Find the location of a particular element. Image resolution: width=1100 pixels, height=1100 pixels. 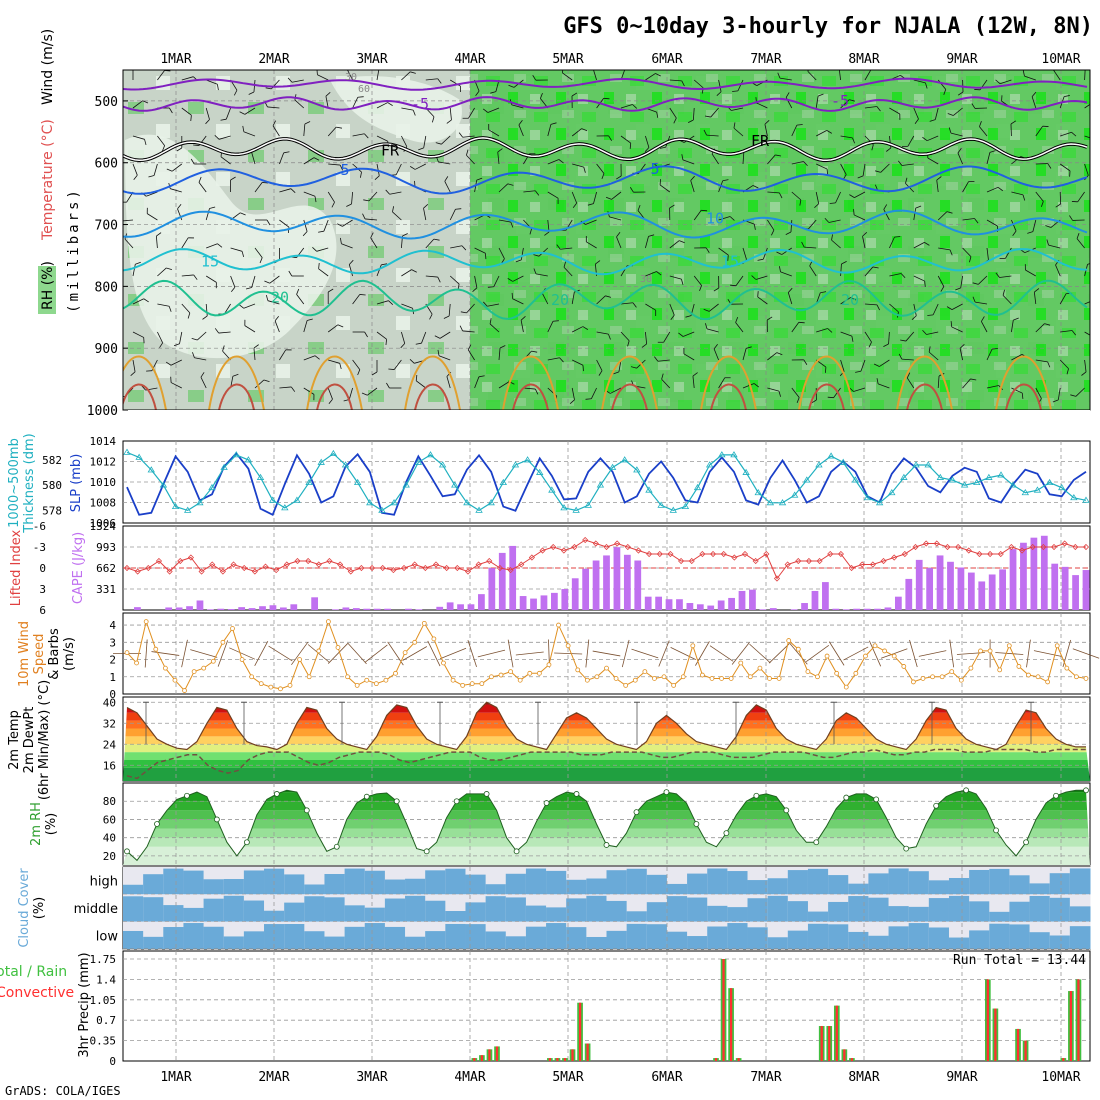

rh-point is located at coordinates (276, 794).